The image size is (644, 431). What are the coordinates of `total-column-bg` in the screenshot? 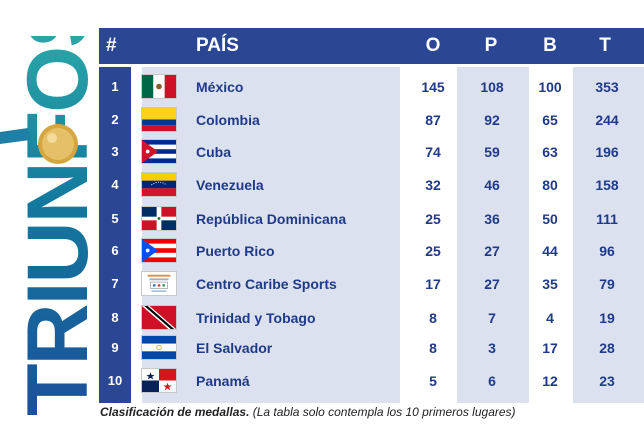 It's located at (608, 235).